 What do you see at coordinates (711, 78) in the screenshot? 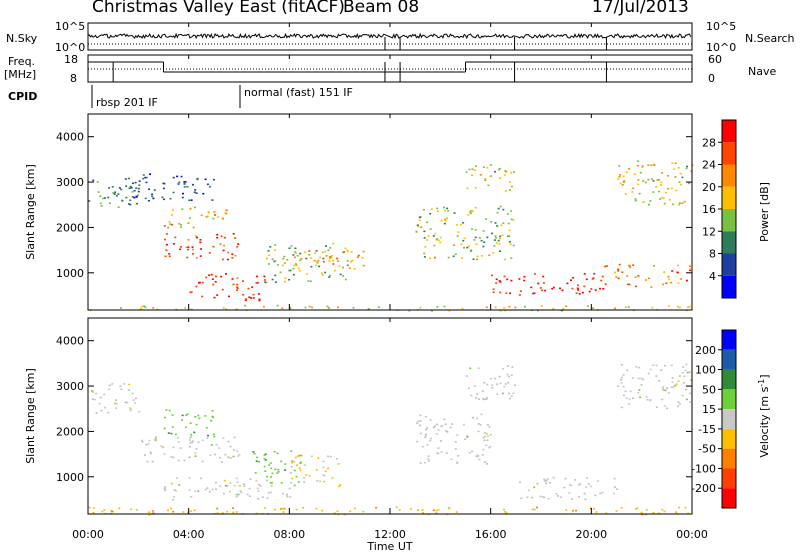
I see `freq-right-tick-bottom: 0` at bounding box center [711, 78].